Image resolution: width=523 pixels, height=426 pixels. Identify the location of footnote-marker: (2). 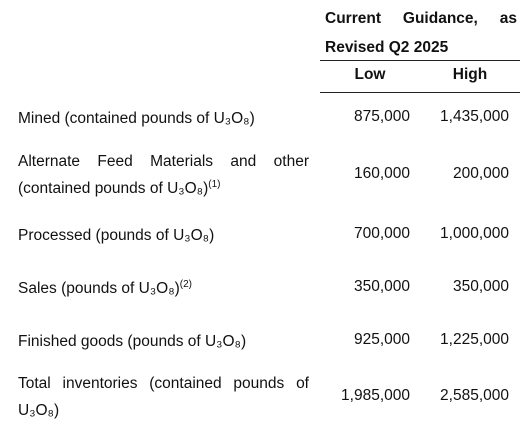
(186, 284).